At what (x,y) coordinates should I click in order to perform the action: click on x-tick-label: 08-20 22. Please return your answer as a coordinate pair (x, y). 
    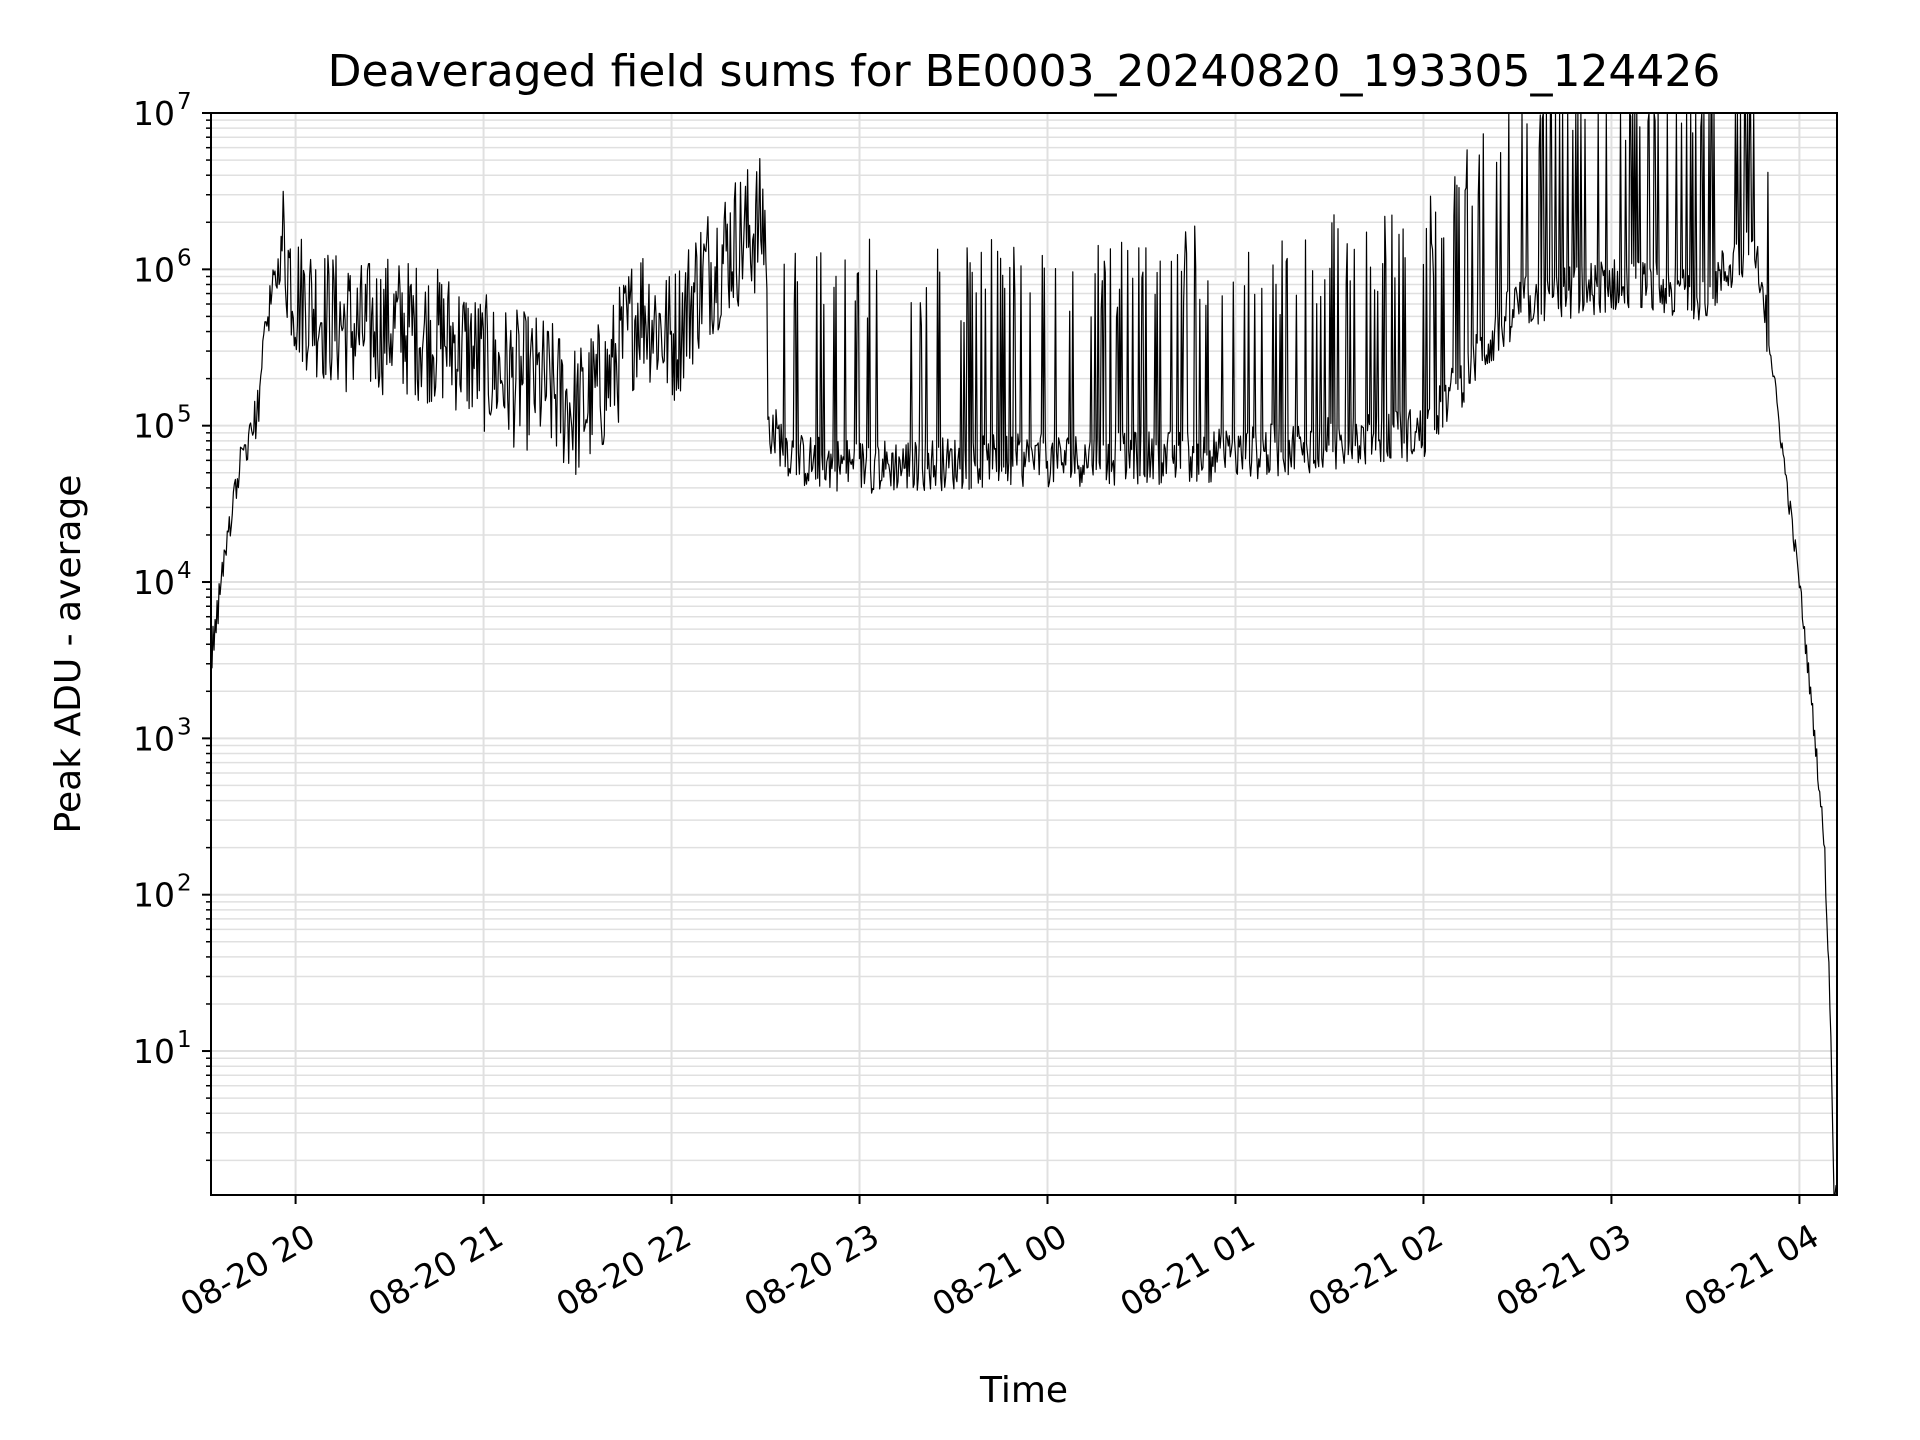
    Looking at the image, I should click on (624, 1270).